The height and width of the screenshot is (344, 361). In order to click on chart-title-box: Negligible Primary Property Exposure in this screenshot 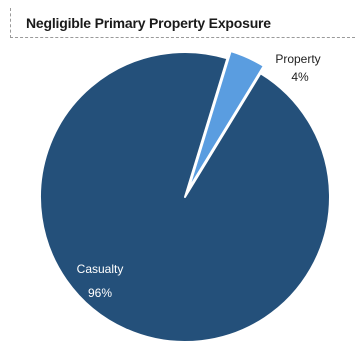, I will do `click(182, 23)`.